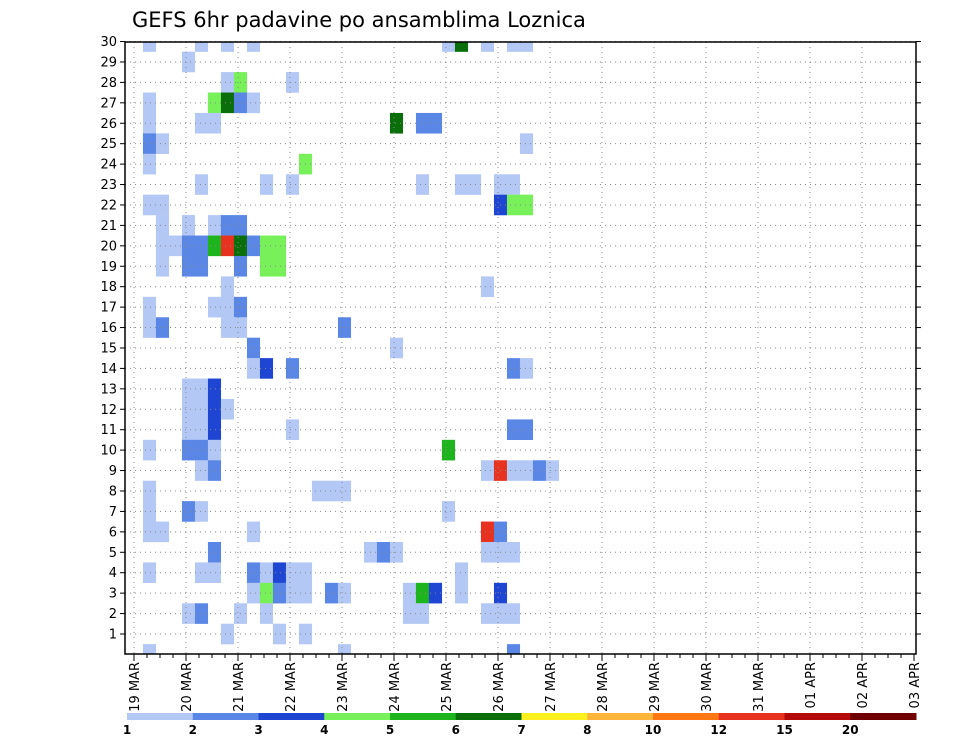  Describe the element at coordinates (135, 687) in the screenshot. I see `x-tick-label: 19 MAR` at that location.